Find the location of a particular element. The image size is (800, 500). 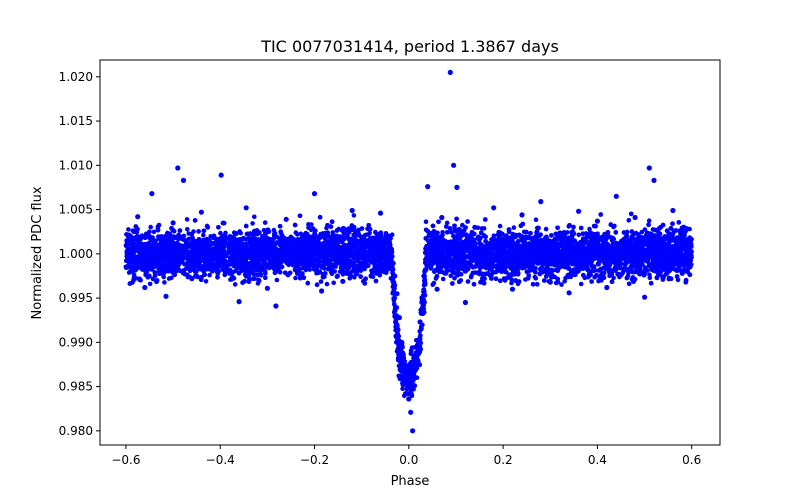

chart-title: TIC 0077031414, period 1.3867 days is located at coordinates (409, 46).